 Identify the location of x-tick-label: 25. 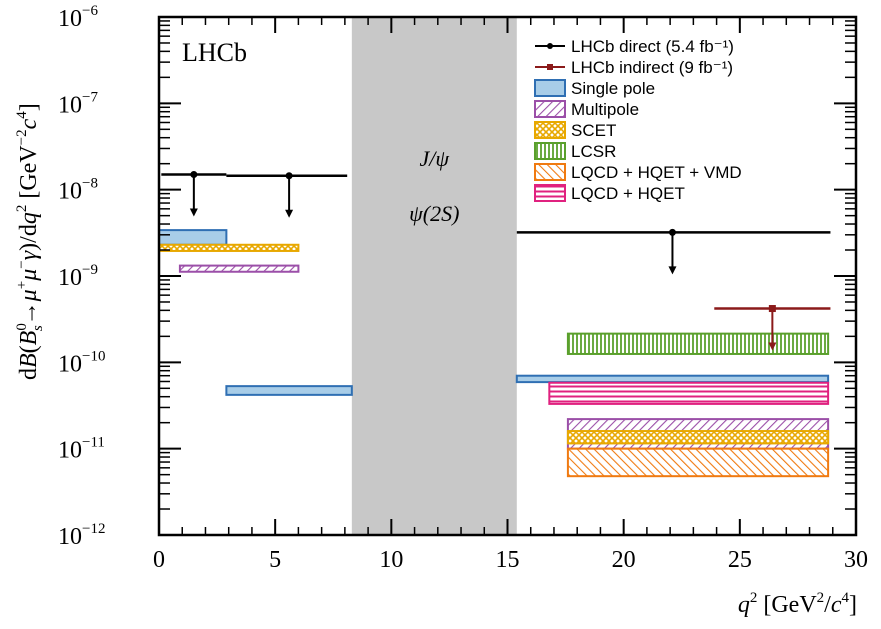
(740, 560).